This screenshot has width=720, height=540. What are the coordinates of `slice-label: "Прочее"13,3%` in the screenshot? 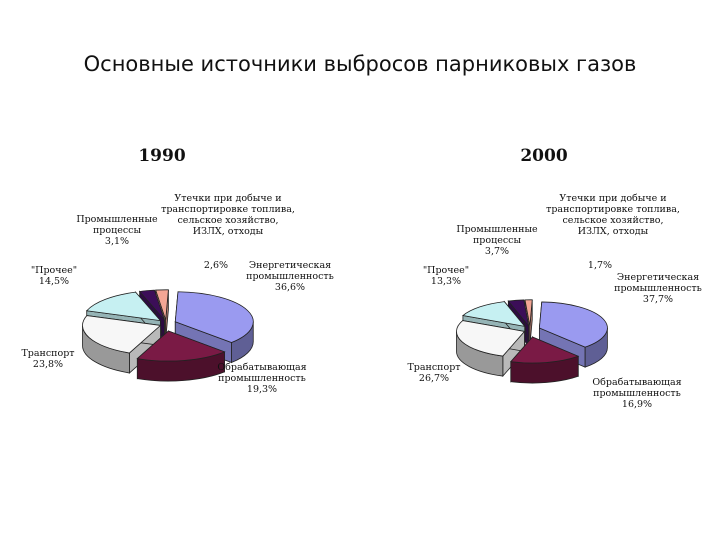 It's located at (446, 276).